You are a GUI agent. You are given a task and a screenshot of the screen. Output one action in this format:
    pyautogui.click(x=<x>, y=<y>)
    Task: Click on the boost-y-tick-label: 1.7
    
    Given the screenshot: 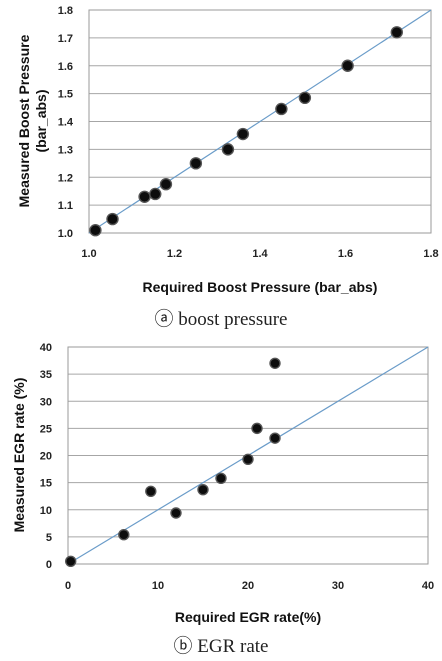 What is the action you would take?
    pyautogui.click(x=65, y=39)
    